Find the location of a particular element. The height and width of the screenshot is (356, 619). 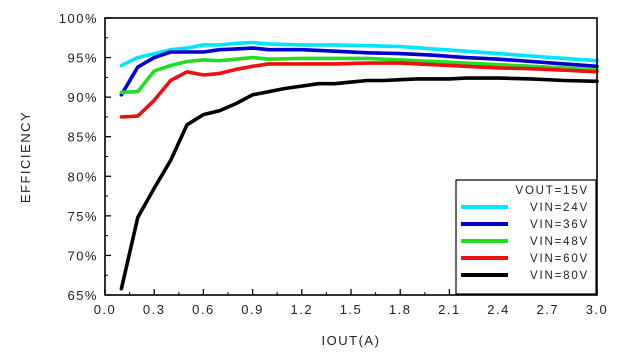

x-tick-label: 2.7 is located at coordinates (548, 309).